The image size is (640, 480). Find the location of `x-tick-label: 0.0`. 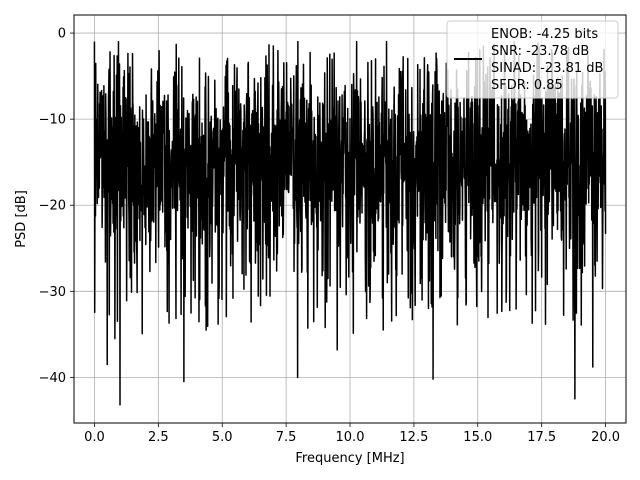

x-tick-label: 0.0 is located at coordinates (94, 437).